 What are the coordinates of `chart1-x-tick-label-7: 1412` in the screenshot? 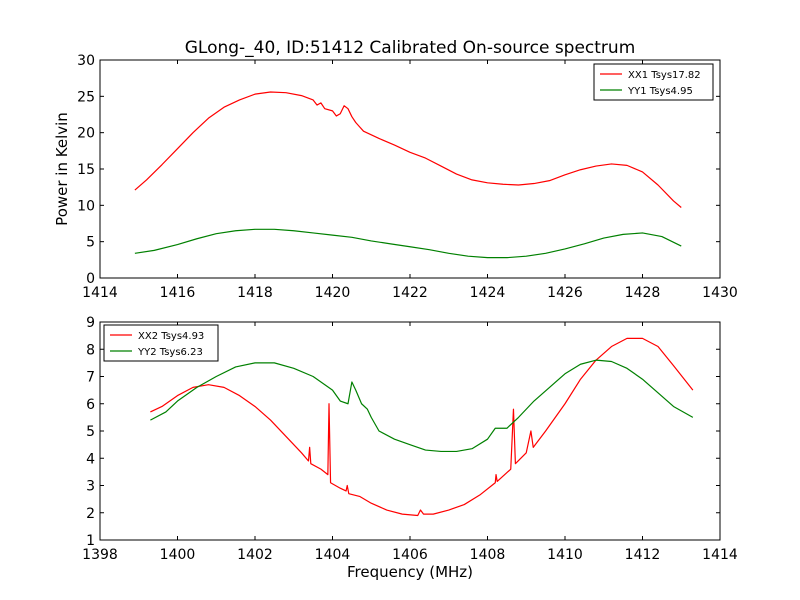 It's located at (643, 555).